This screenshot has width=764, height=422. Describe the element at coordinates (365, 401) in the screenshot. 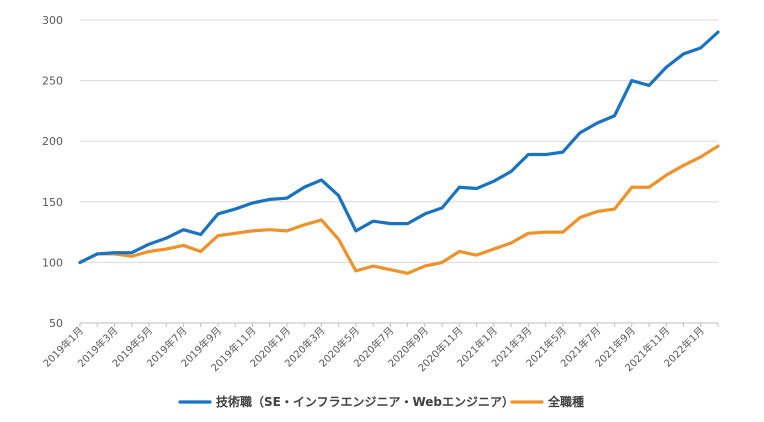

I see `legend-label: 技術職（SE・インフラエンジニア・Webエンジニア）` at that location.